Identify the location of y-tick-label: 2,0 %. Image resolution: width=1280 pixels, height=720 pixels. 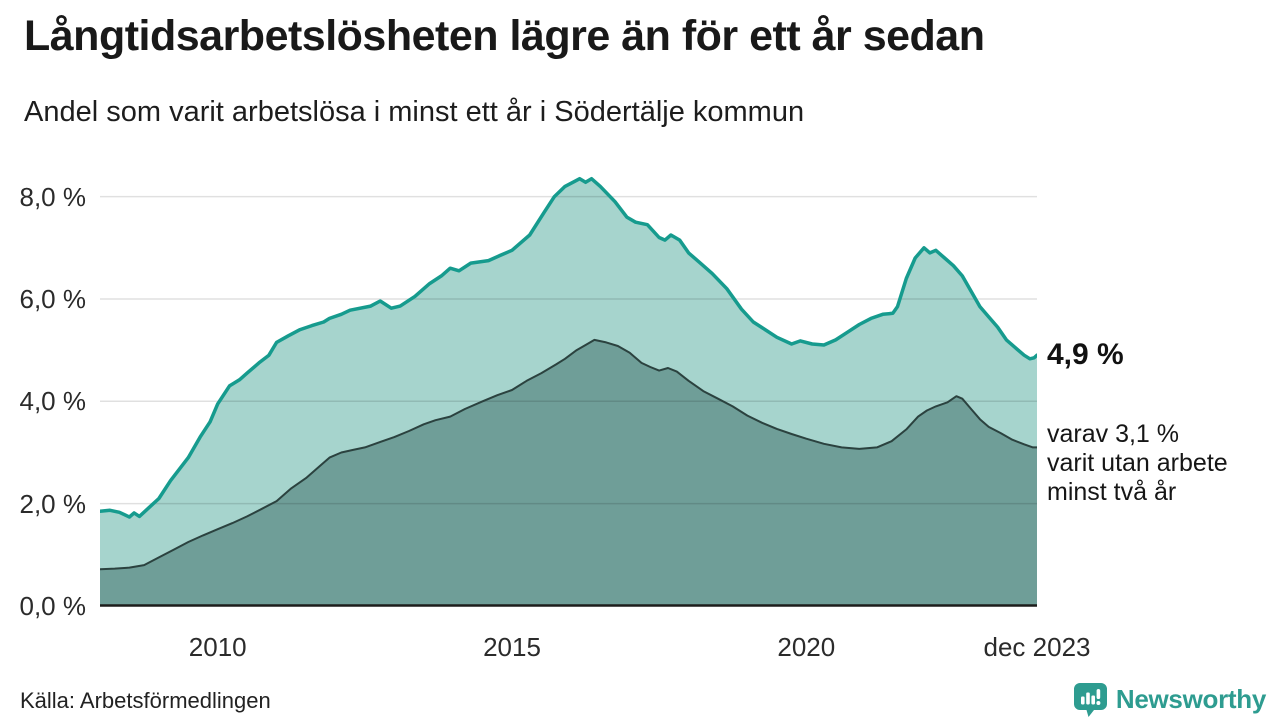
(53, 503).